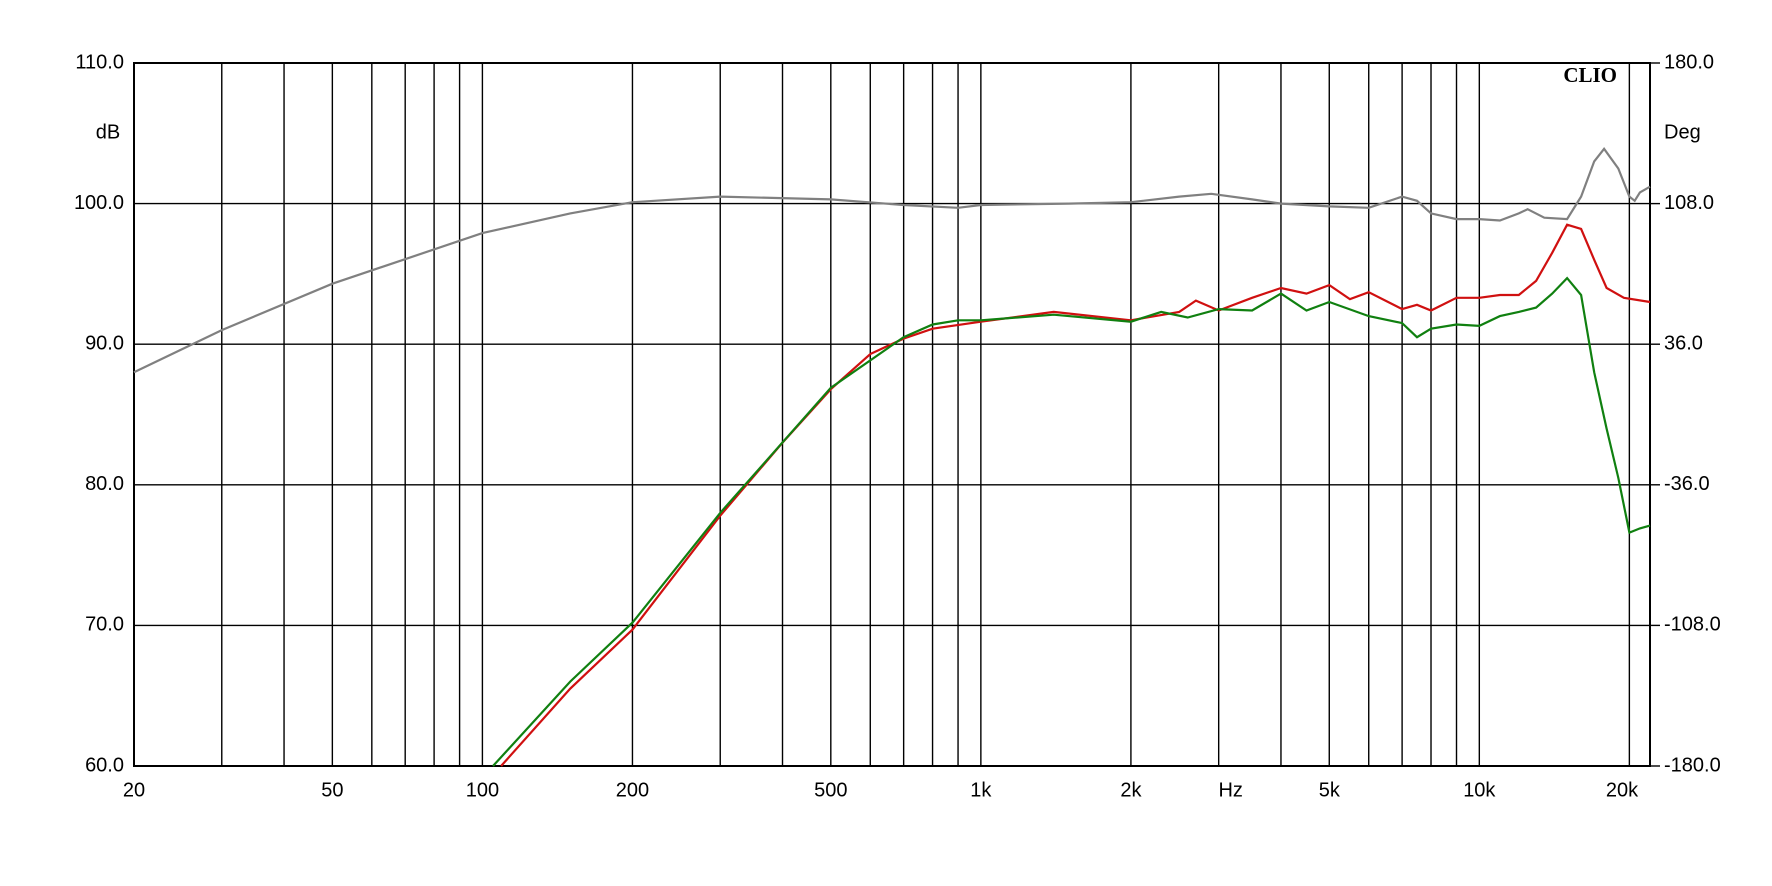  I want to click on y-tick-label: 60.0, so click(104, 765).